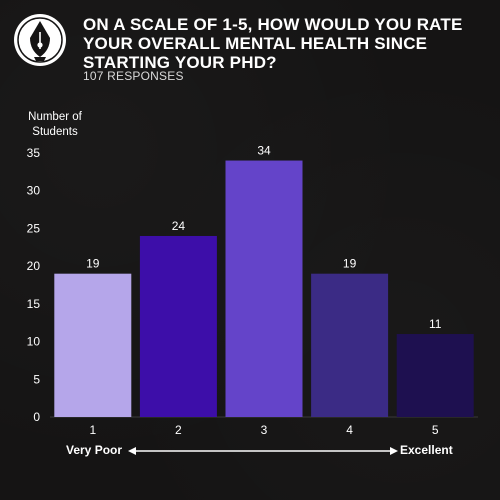  I want to click on bar-value-label: 24, so click(179, 226).